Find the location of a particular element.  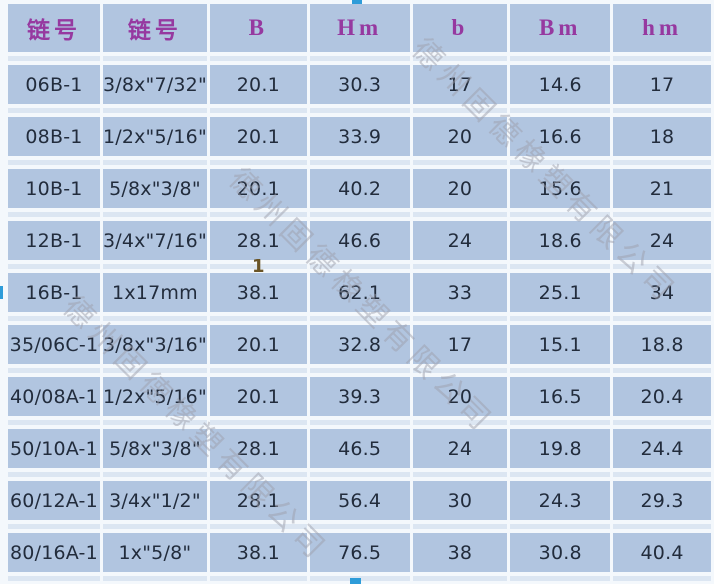

cell: 62.1 is located at coordinates (359, 292).